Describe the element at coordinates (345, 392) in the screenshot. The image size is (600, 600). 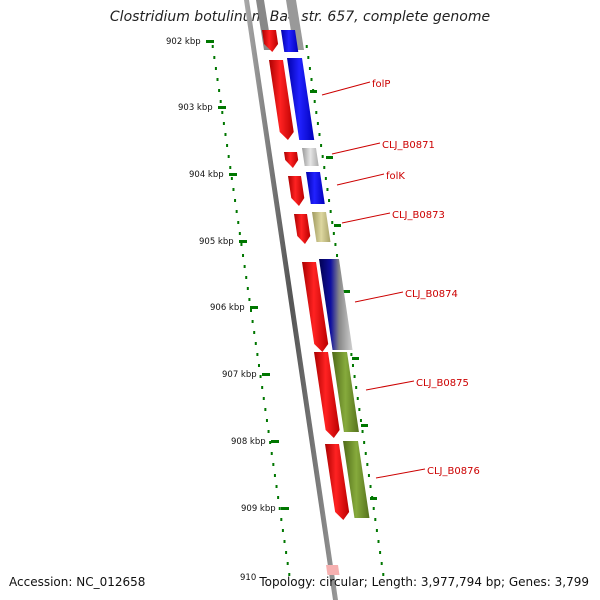
I see `cds-olive-block` at that location.